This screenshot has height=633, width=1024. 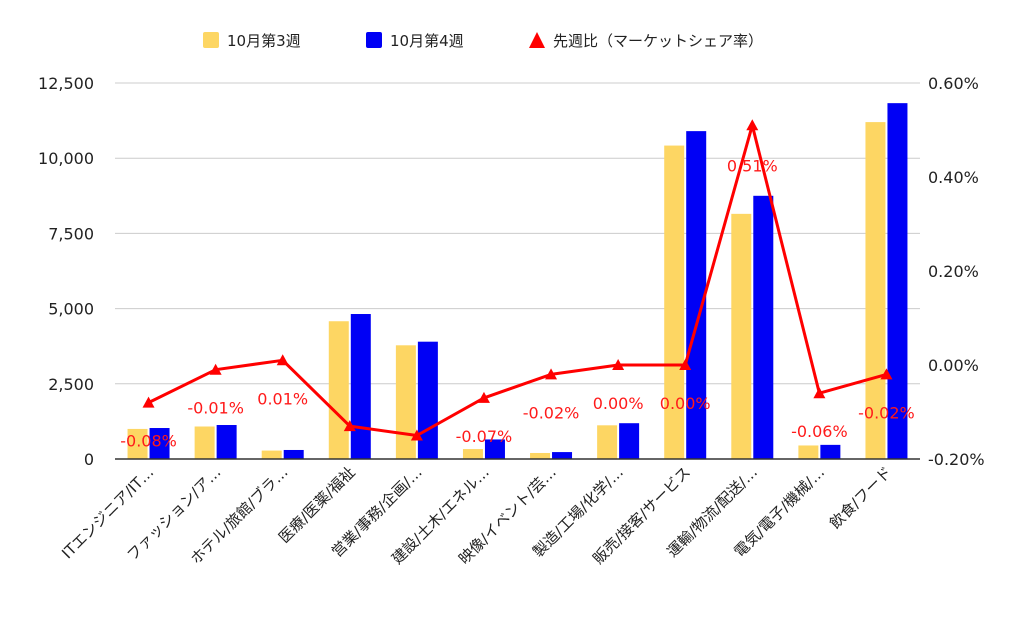 I want to click on data-label: -0.06%, so click(x=819, y=431).